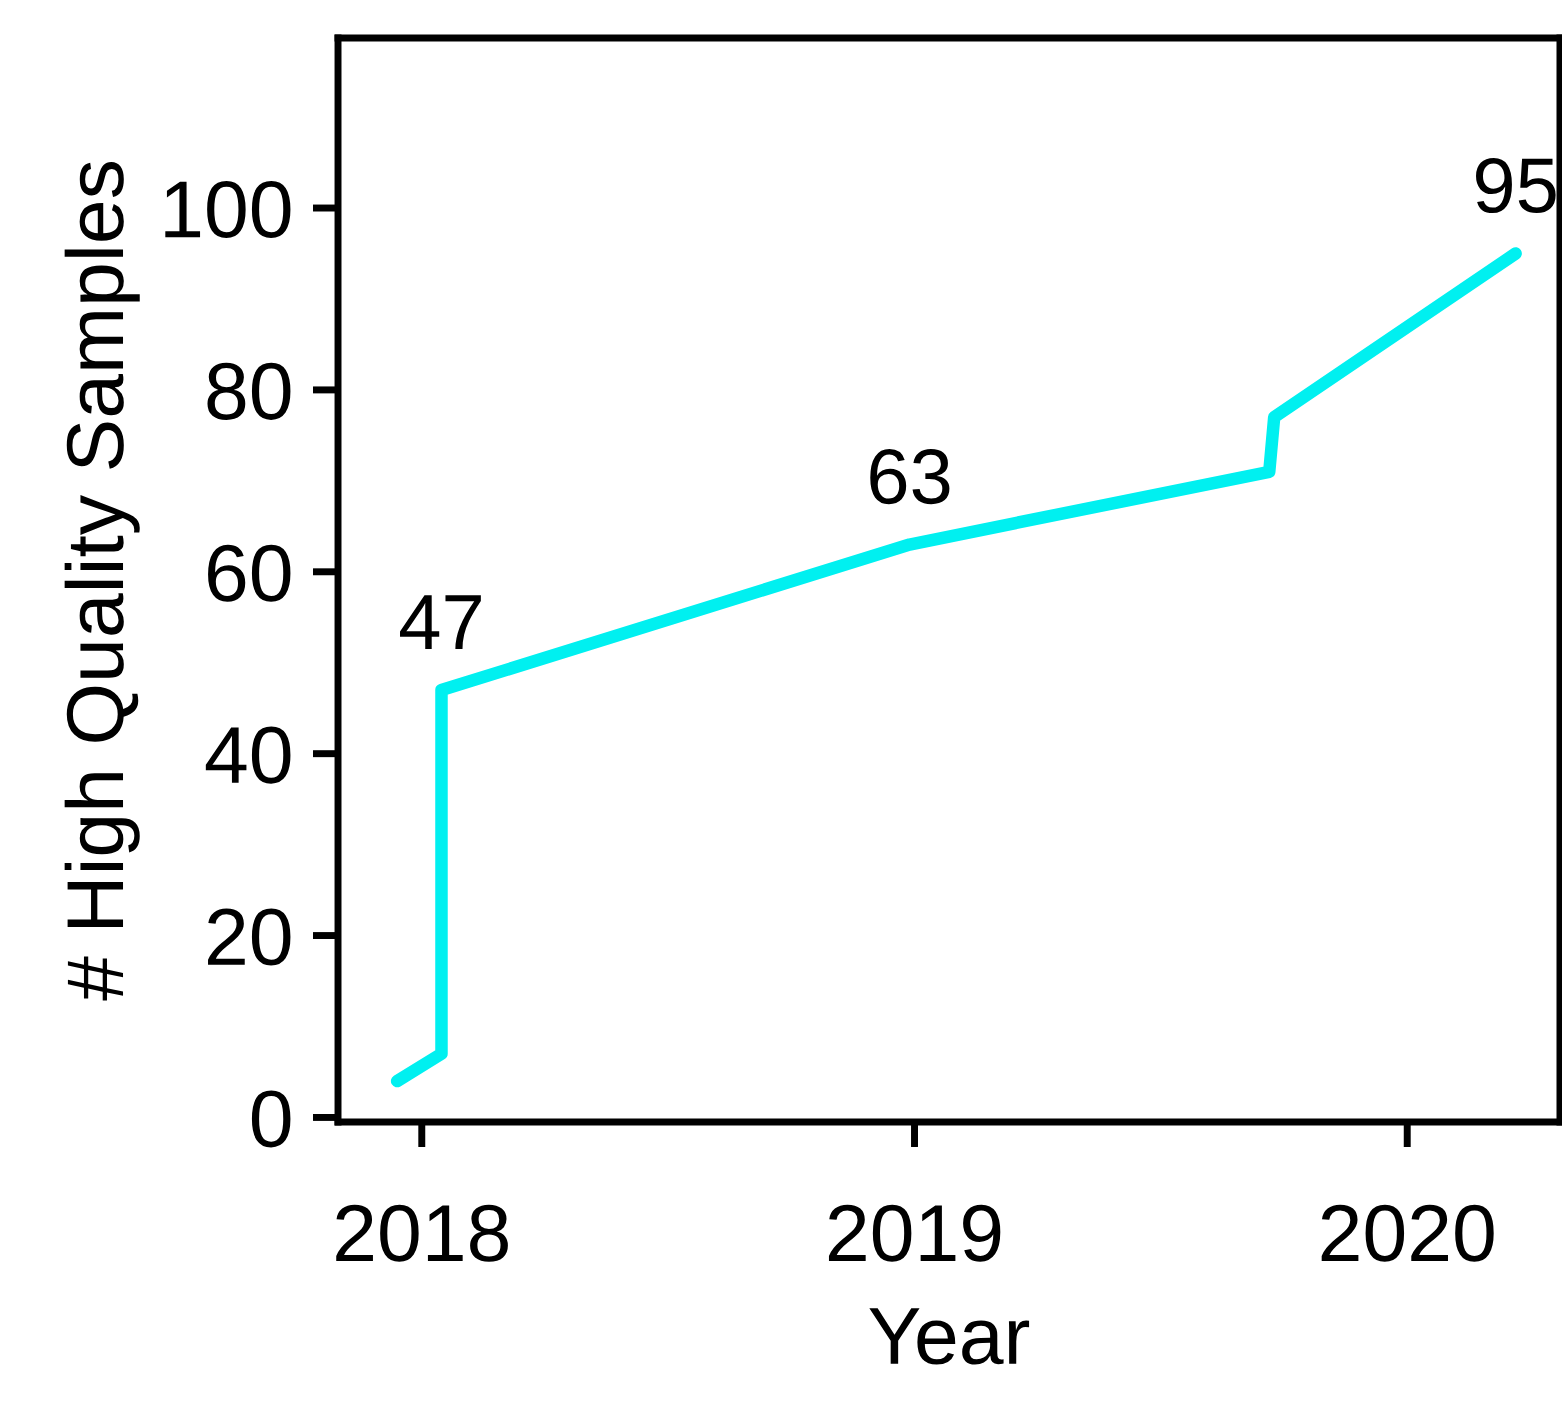  What do you see at coordinates (249, 573) in the screenshot?
I see `y-tick-label: 60` at bounding box center [249, 573].